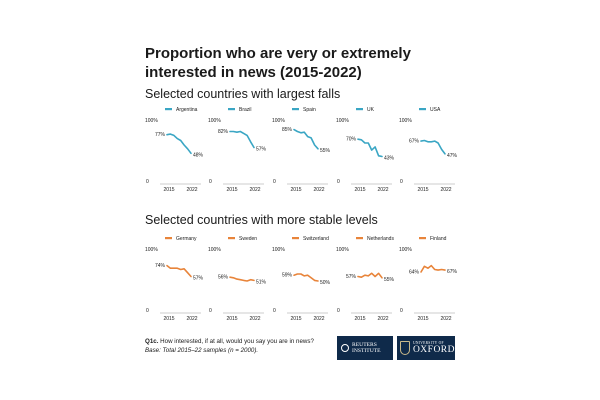  Describe the element at coordinates (210, 311) in the screenshot. I see `ytick-0-sweden: 0` at that location.